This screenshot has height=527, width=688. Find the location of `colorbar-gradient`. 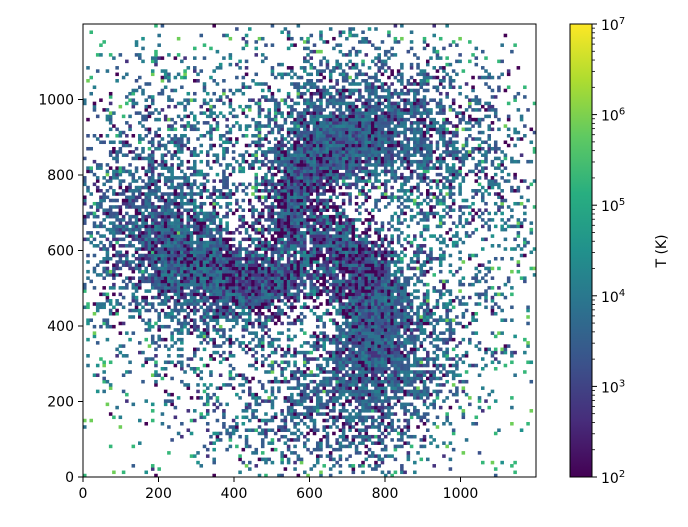

colorbar-gradient is located at coordinates (581, 250).